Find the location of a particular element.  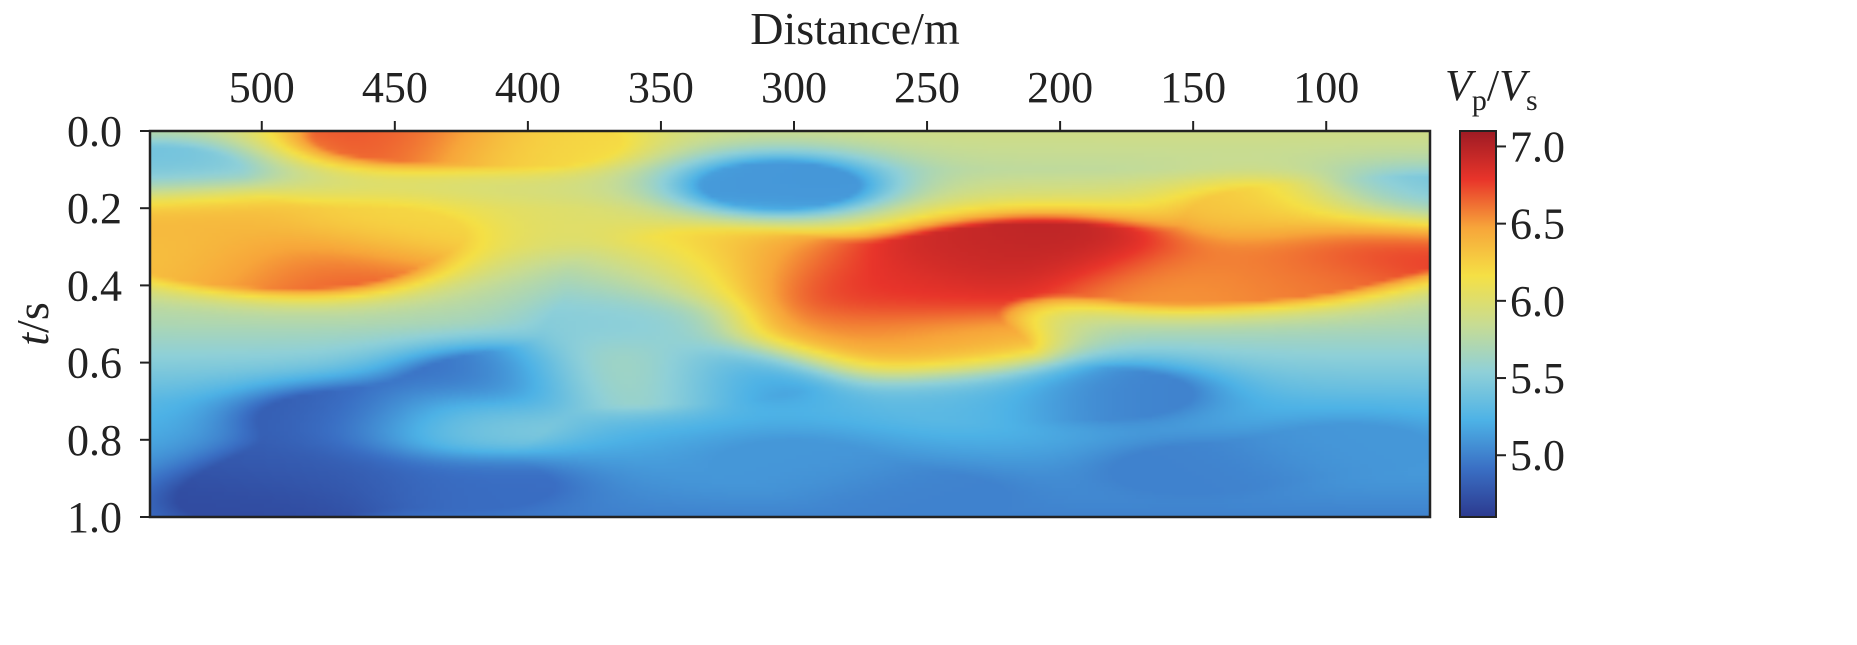

colorbar-tick-label: 6.5 is located at coordinates (1537, 224).